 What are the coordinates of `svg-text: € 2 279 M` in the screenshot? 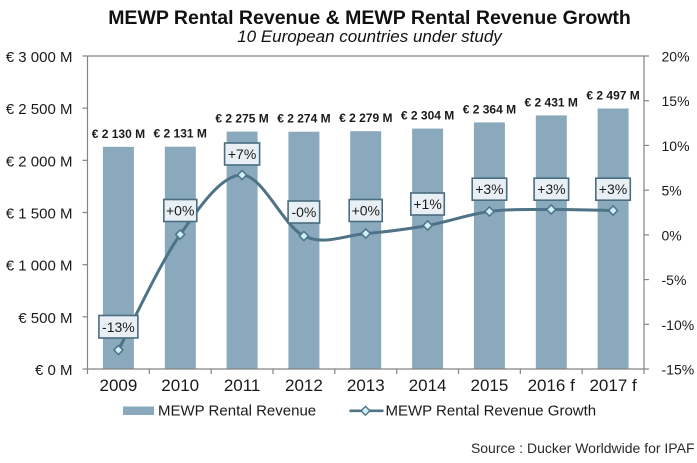 It's located at (365, 118).